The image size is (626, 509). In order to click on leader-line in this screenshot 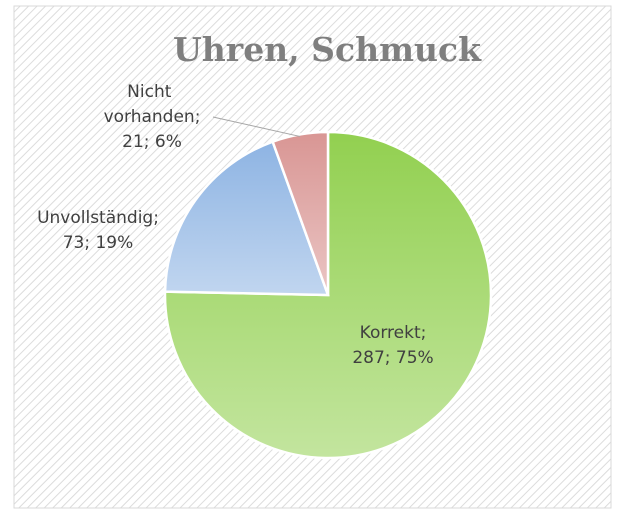, I will do `click(256, 126)`.